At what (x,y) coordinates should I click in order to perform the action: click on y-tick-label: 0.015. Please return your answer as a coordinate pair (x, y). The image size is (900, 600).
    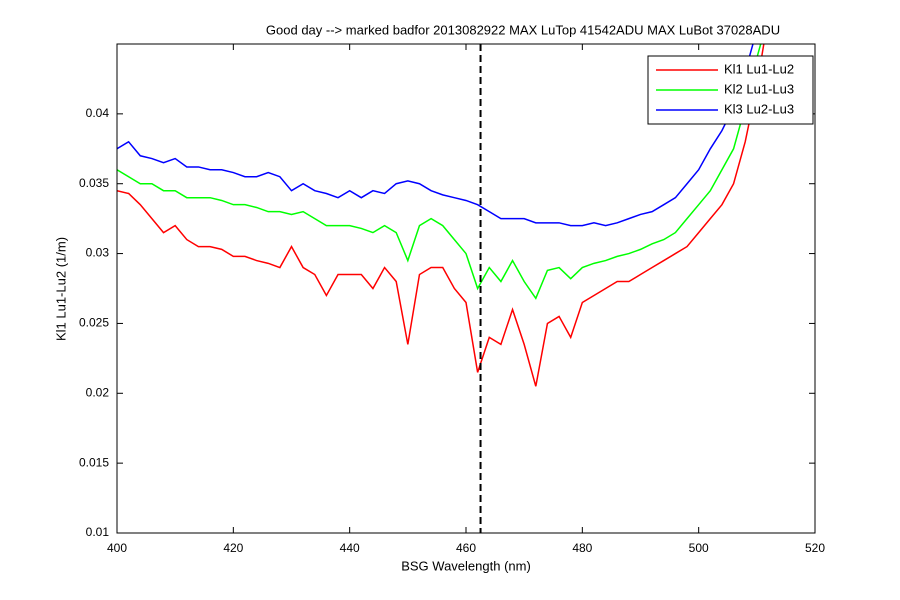
    Looking at the image, I should click on (94, 462).